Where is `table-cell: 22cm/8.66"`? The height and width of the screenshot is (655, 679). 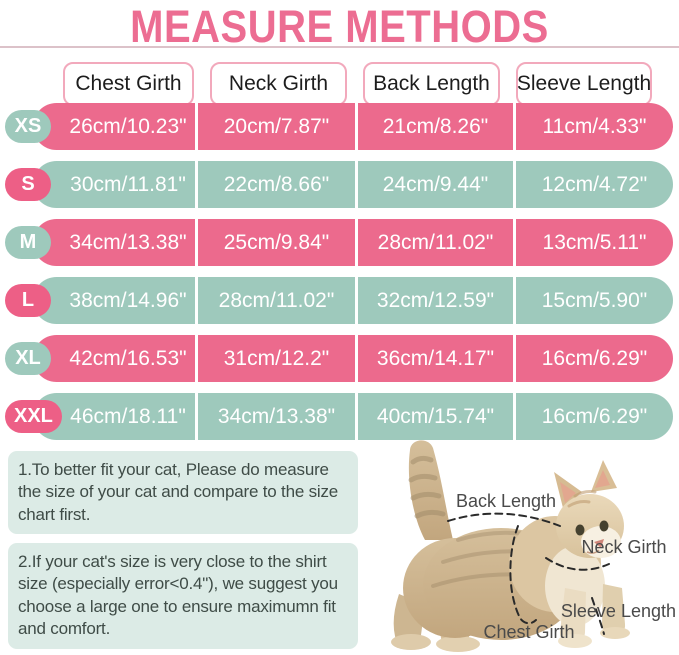 table-cell: 22cm/8.66" is located at coordinates (275, 184).